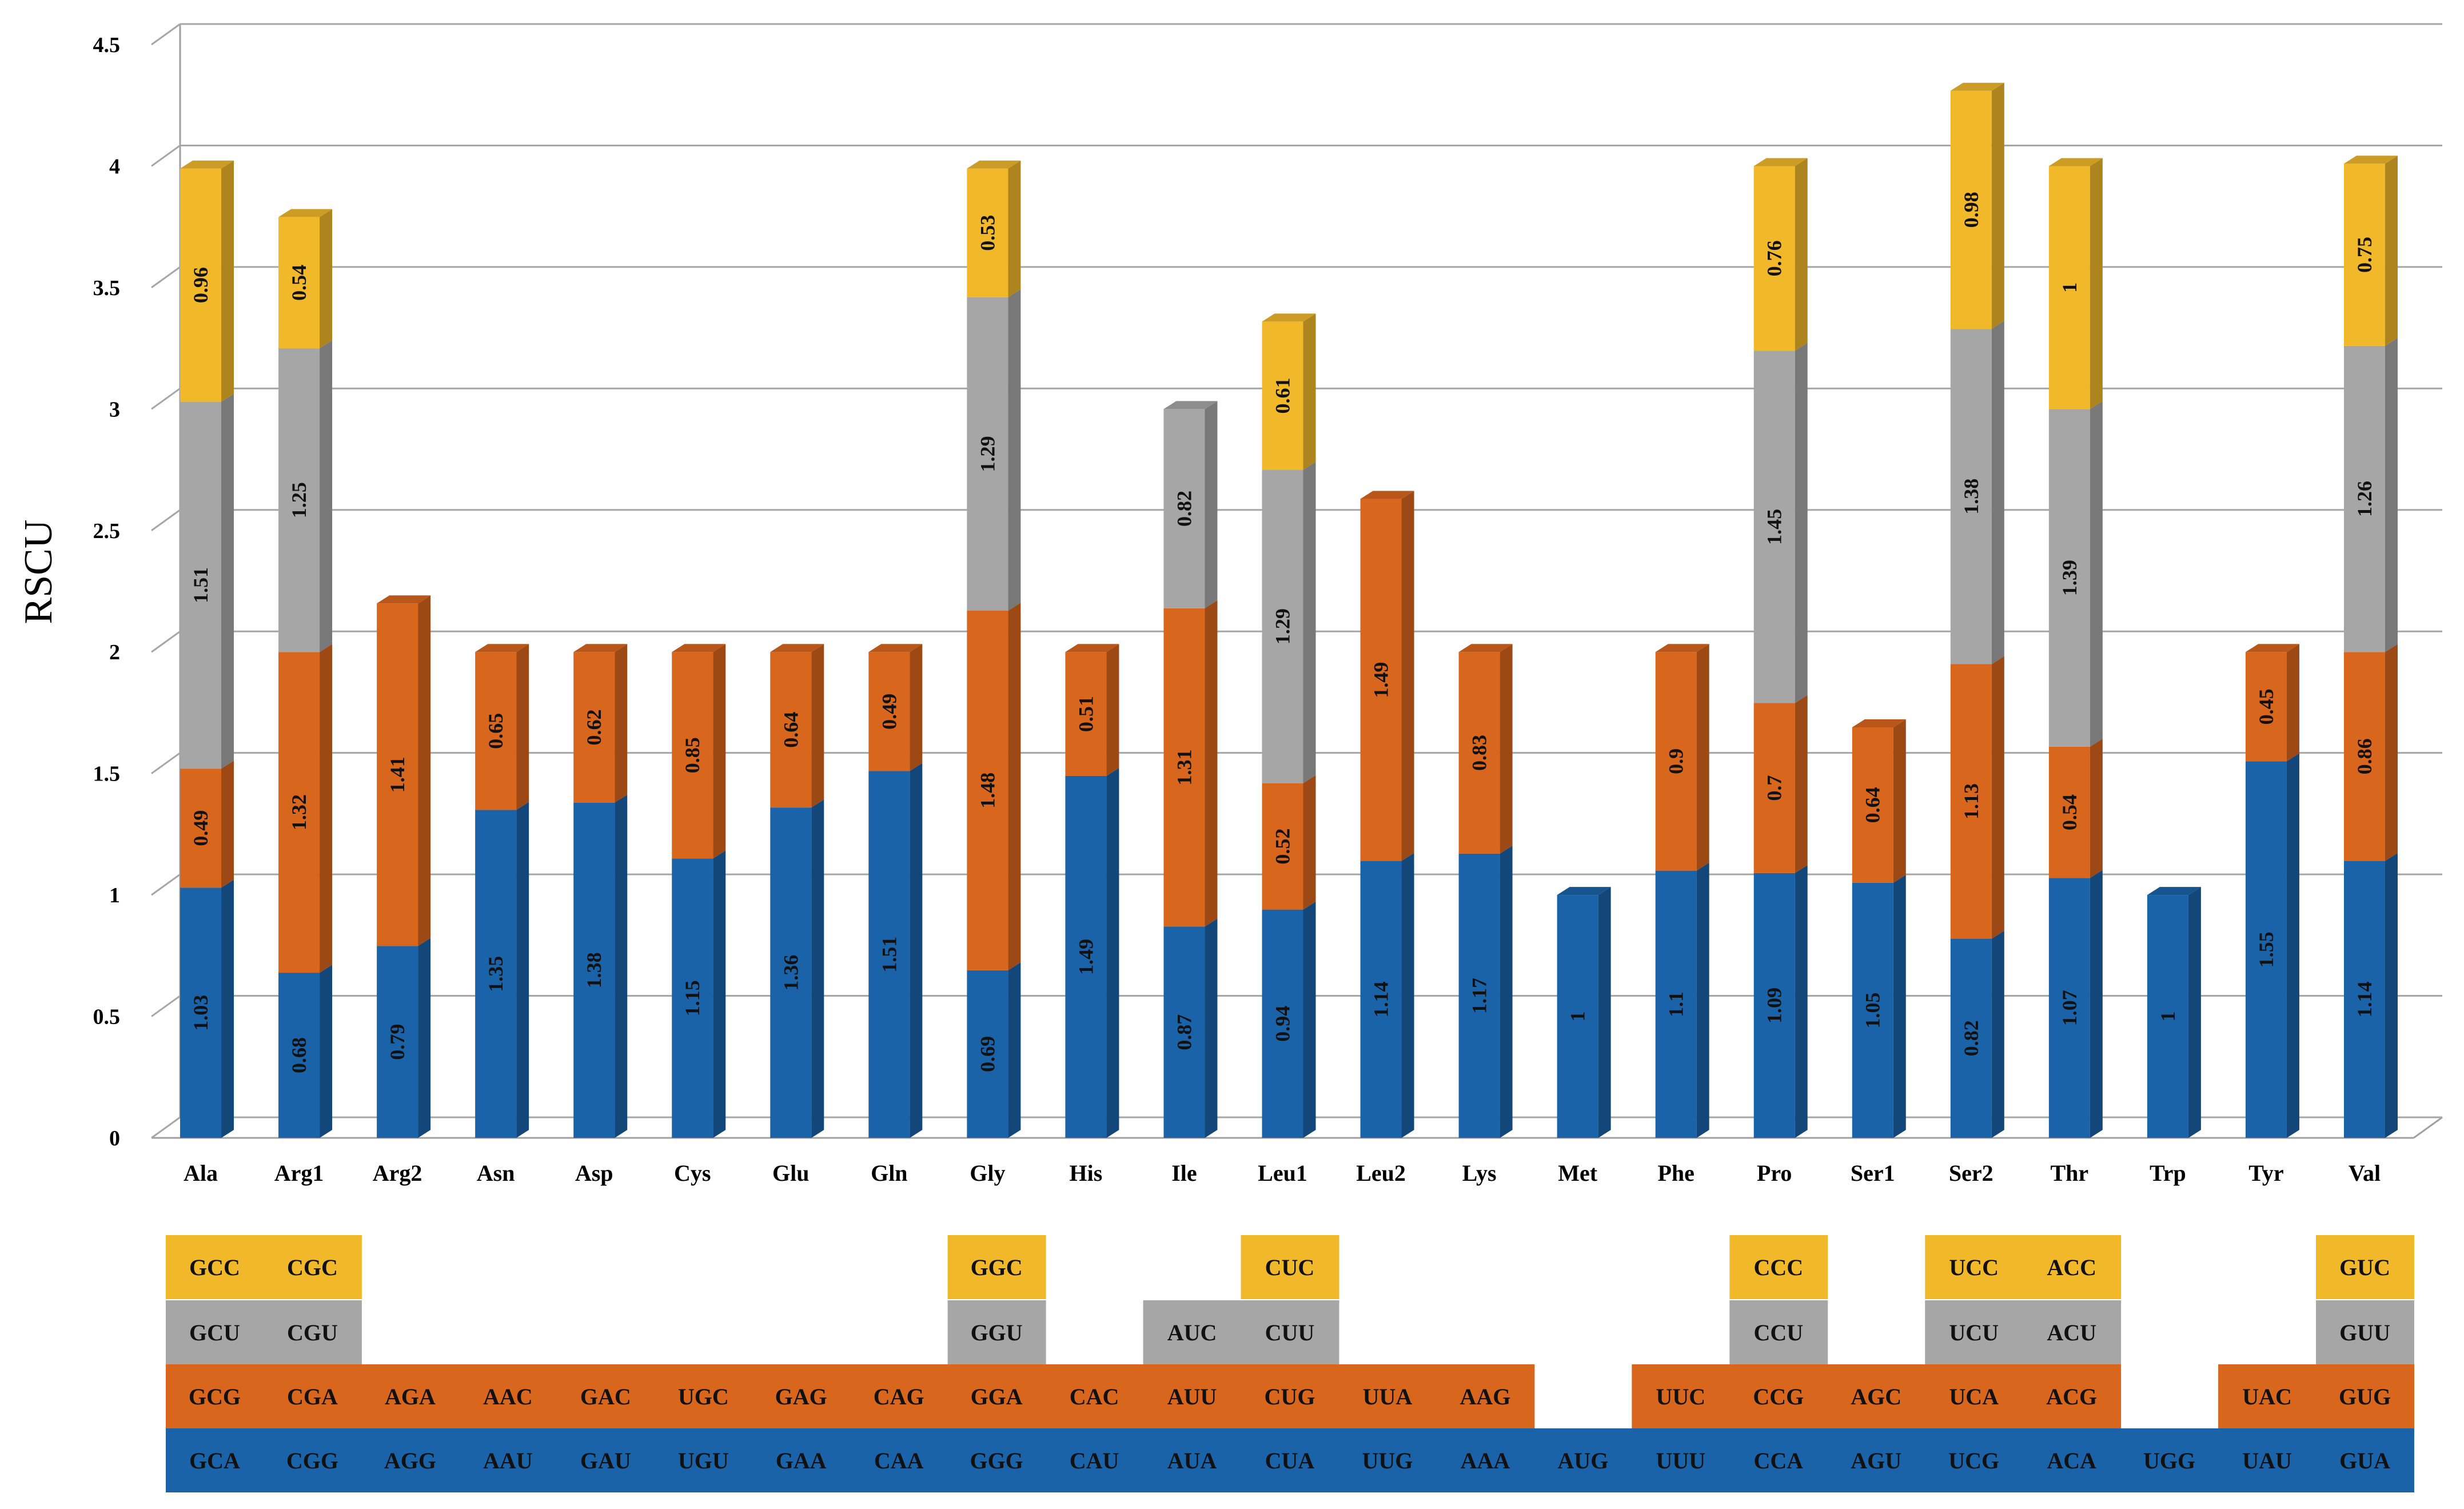 The width and height of the screenshot is (2464, 1509). I want to click on codon-label: AAG, so click(1485, 1397).